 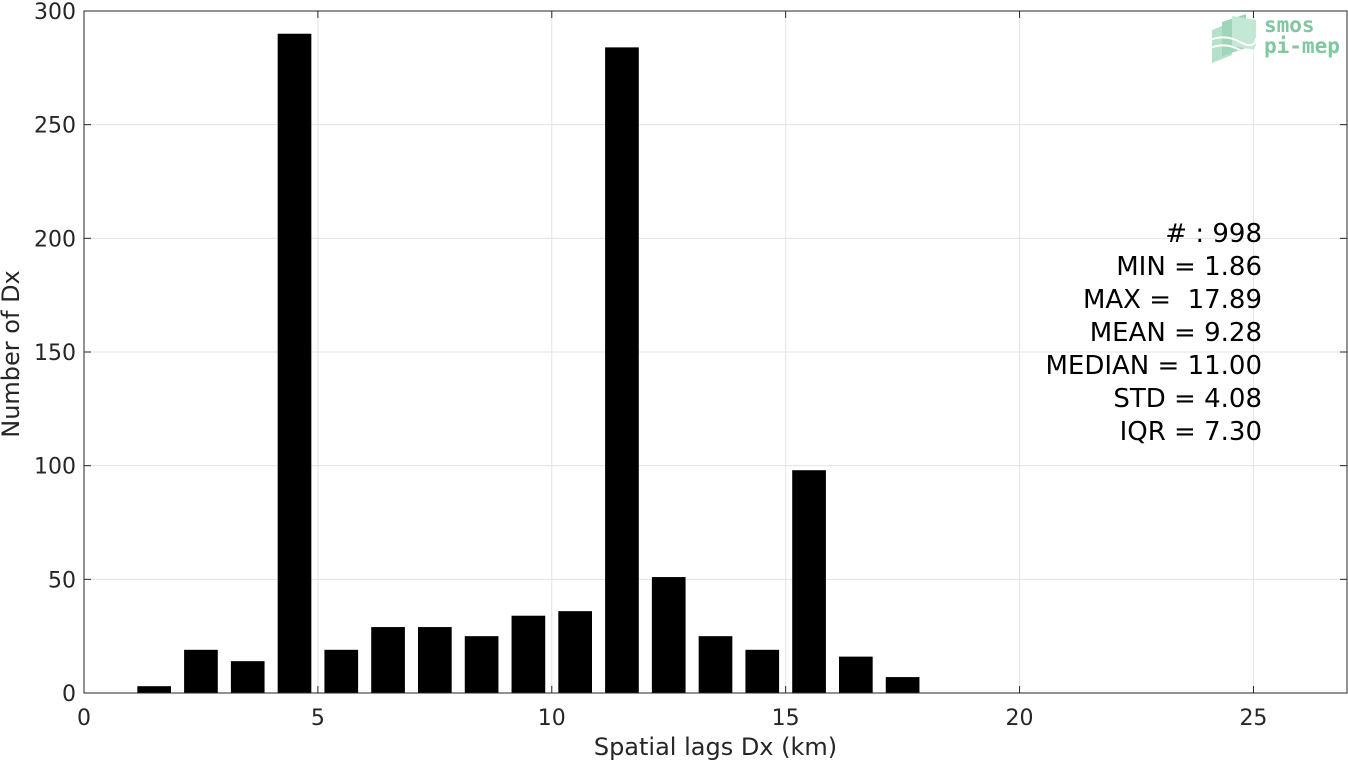 I want to click on stat-line: # : 998, so click(x=1213, y=234).